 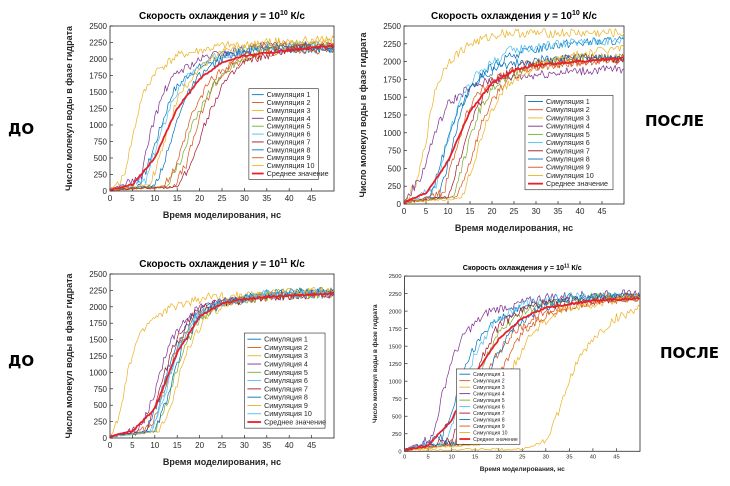 What do you see at coordinates (690, 353) in the screenshot?
I see `label-after-bottom: ПОСЛЕ` at bounding box center [690, 353].